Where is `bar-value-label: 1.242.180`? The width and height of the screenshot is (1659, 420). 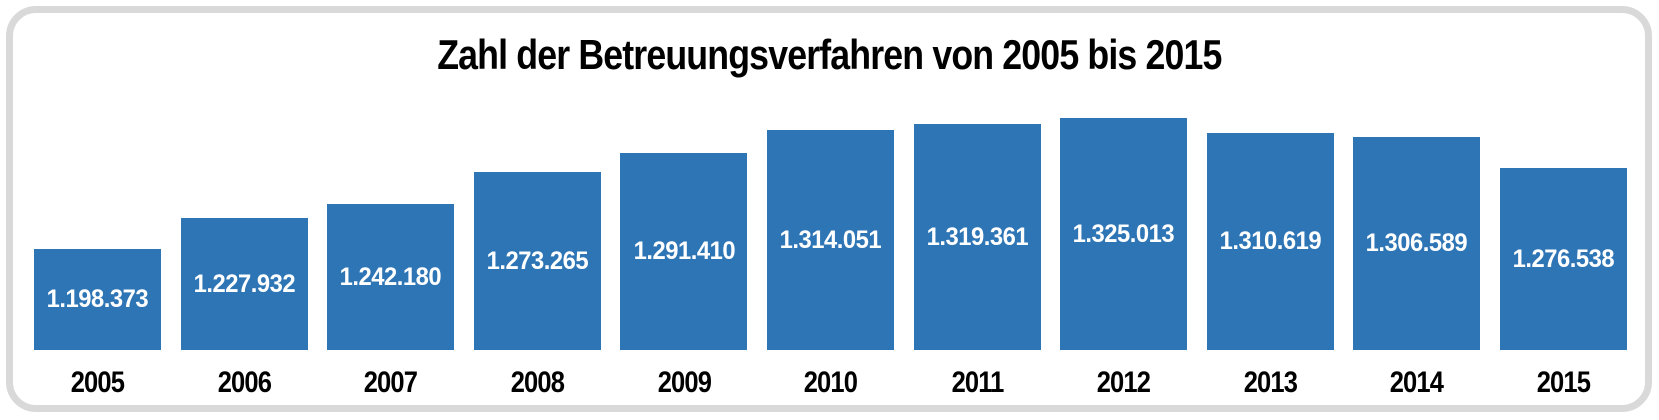
bar-value-label: 1.242.180 is located at coordinates (390, 276).